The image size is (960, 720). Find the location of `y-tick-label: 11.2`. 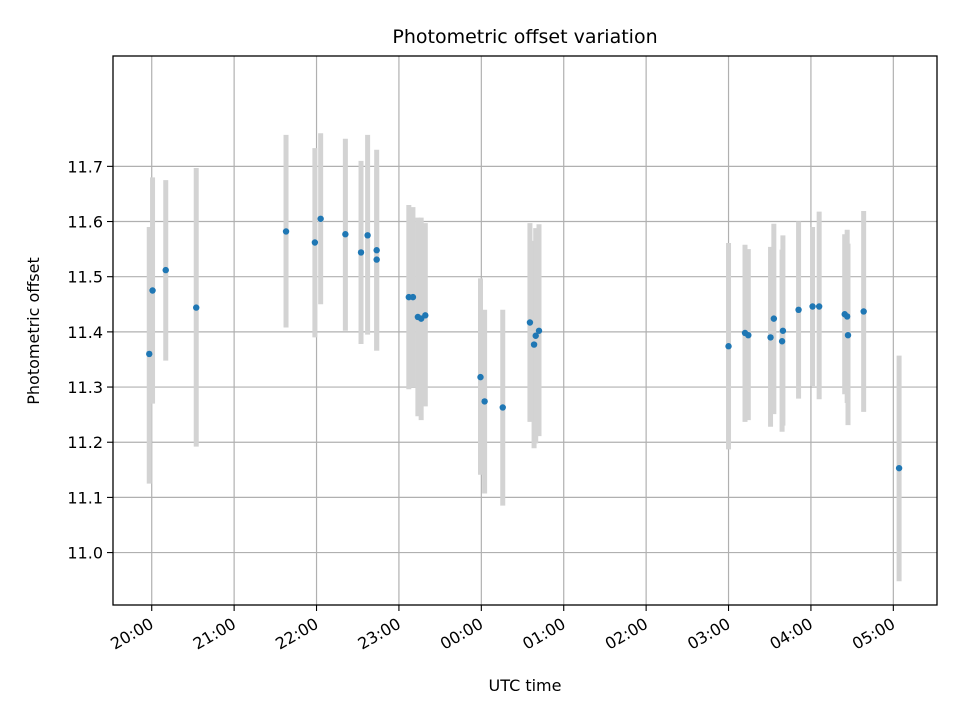

y-tick-label: 11.2 is located at coordinates (85, 442).